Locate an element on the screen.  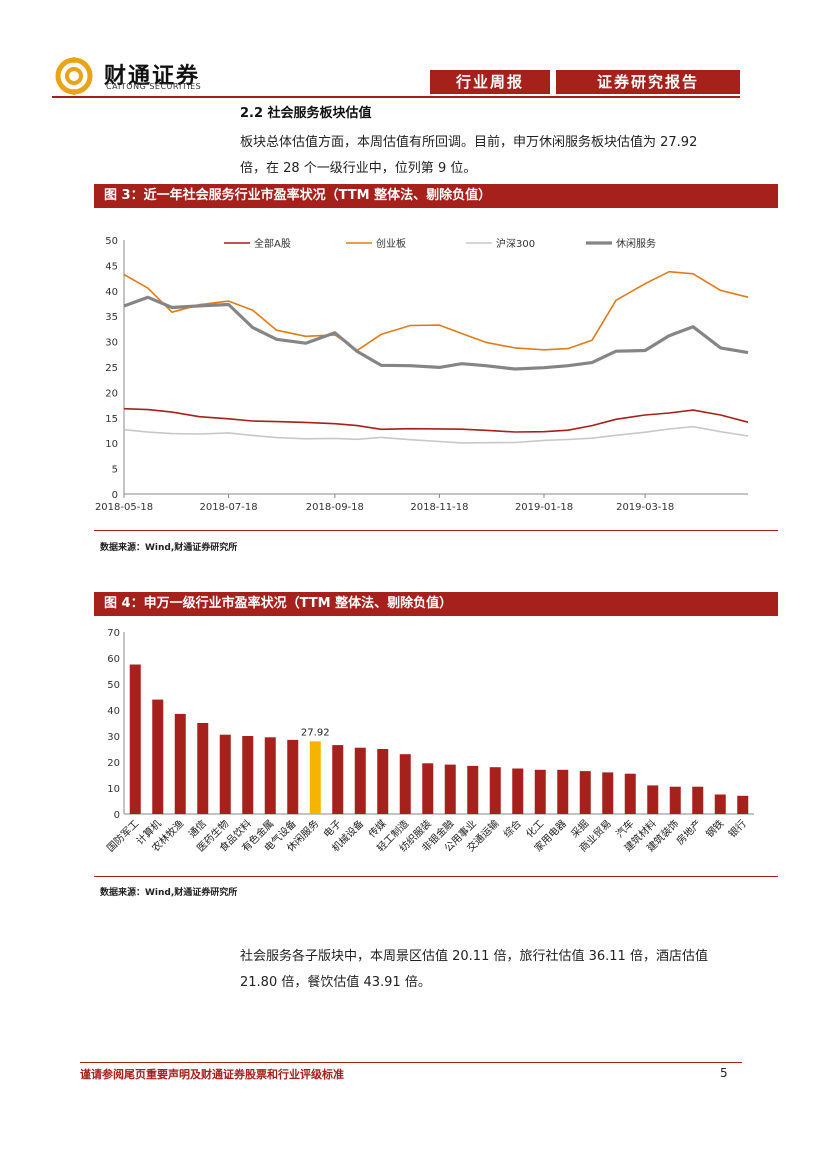
footer-disclaimer: 谨请参阅尾页重要声明及财通证券股票和行业评级标准 is located at coordinates (212, 1074).